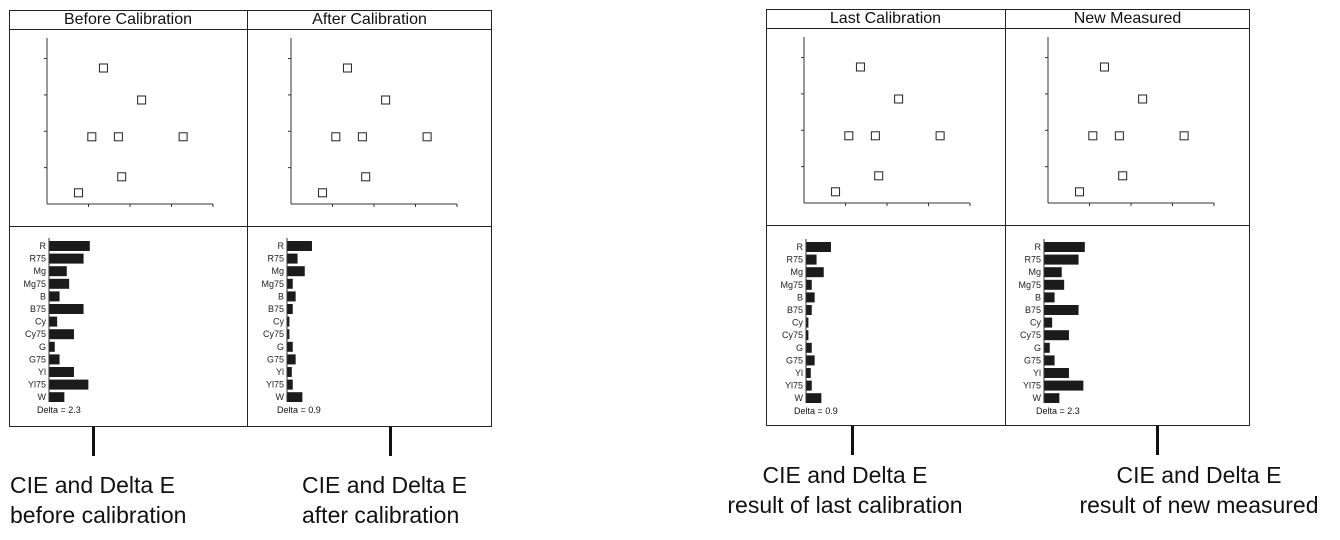  What do you see at coordinates (1127, 19) in the screenshot?
I see `title-new-measured: New Measured` at bounding box center [1127, 19].